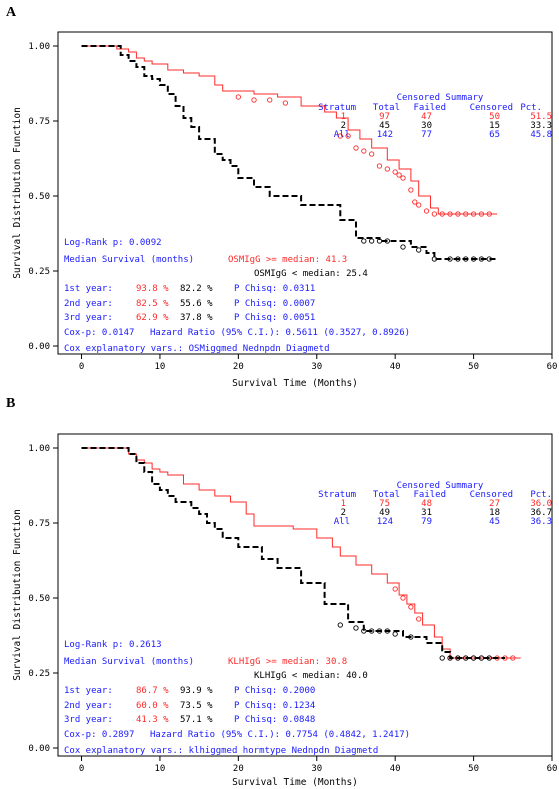  What do you see at coordinates (152, 304) in the screenshot?
I see `year-value-1: 82.5 %` at bounding box center [152, 304].